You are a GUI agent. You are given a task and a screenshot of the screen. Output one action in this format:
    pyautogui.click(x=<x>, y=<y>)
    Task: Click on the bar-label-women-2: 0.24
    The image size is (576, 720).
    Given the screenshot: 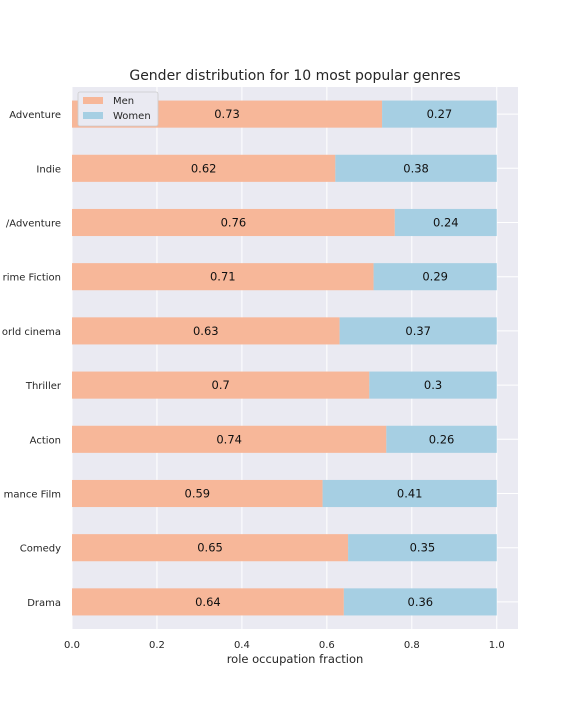 What is the action you would take?
    pyautogui.click(x=446, y=223)
    